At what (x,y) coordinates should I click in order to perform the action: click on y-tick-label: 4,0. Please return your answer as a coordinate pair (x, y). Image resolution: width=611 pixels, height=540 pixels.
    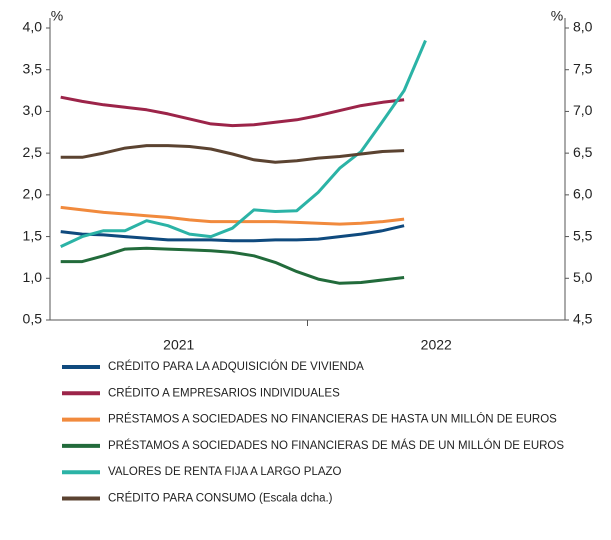
    Looking at the image, I should click on (33, 27).